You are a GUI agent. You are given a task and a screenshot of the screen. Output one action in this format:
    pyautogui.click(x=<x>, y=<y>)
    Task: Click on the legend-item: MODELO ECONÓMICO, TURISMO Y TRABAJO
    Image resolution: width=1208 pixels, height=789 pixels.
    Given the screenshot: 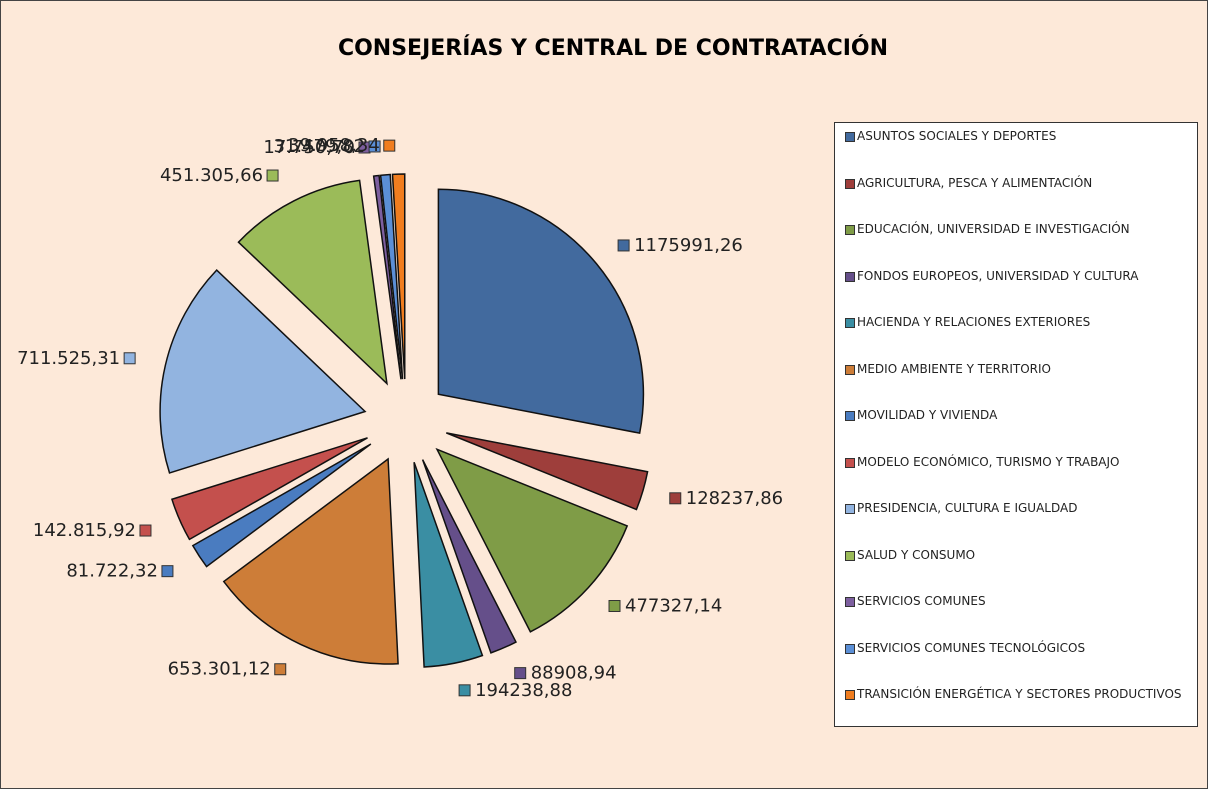 What is the action you would take?
    pyautogui.click(x=1017, y=478)
    